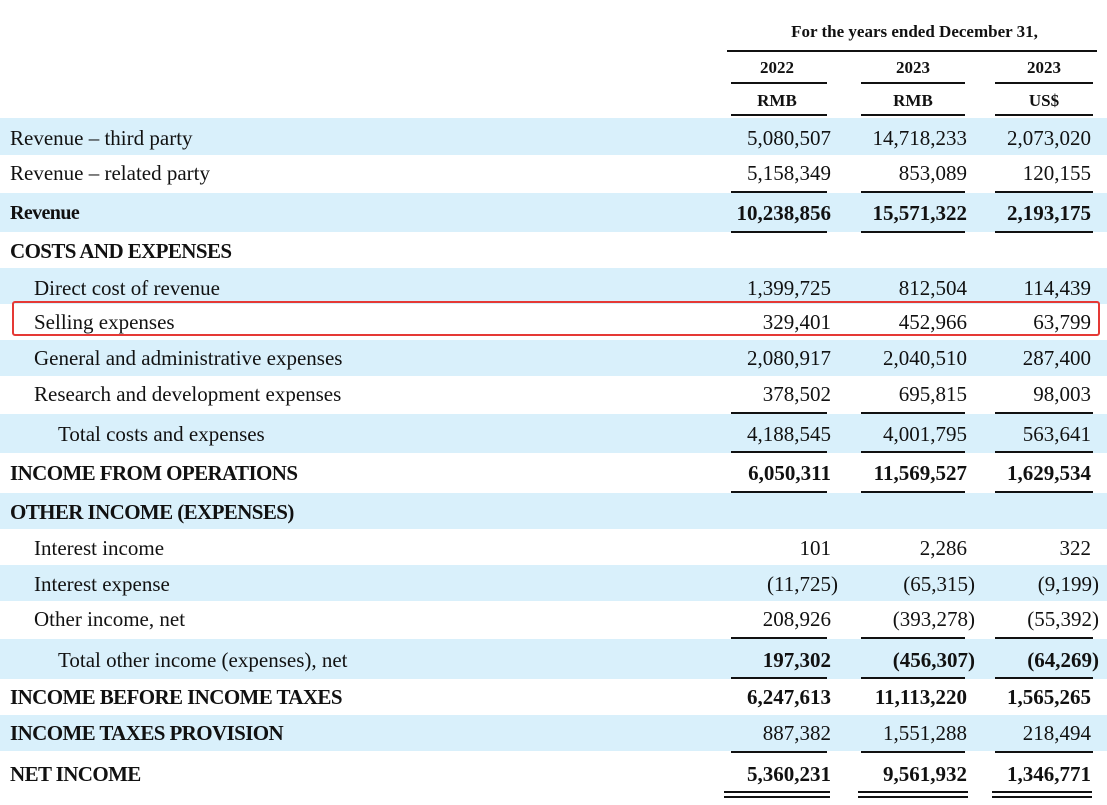 This screenshot has width=1107, height=805. Describe the element at coordinates (1057, 288) in the screenshot. I see `cell-2023-usd: 114,439` at that location.